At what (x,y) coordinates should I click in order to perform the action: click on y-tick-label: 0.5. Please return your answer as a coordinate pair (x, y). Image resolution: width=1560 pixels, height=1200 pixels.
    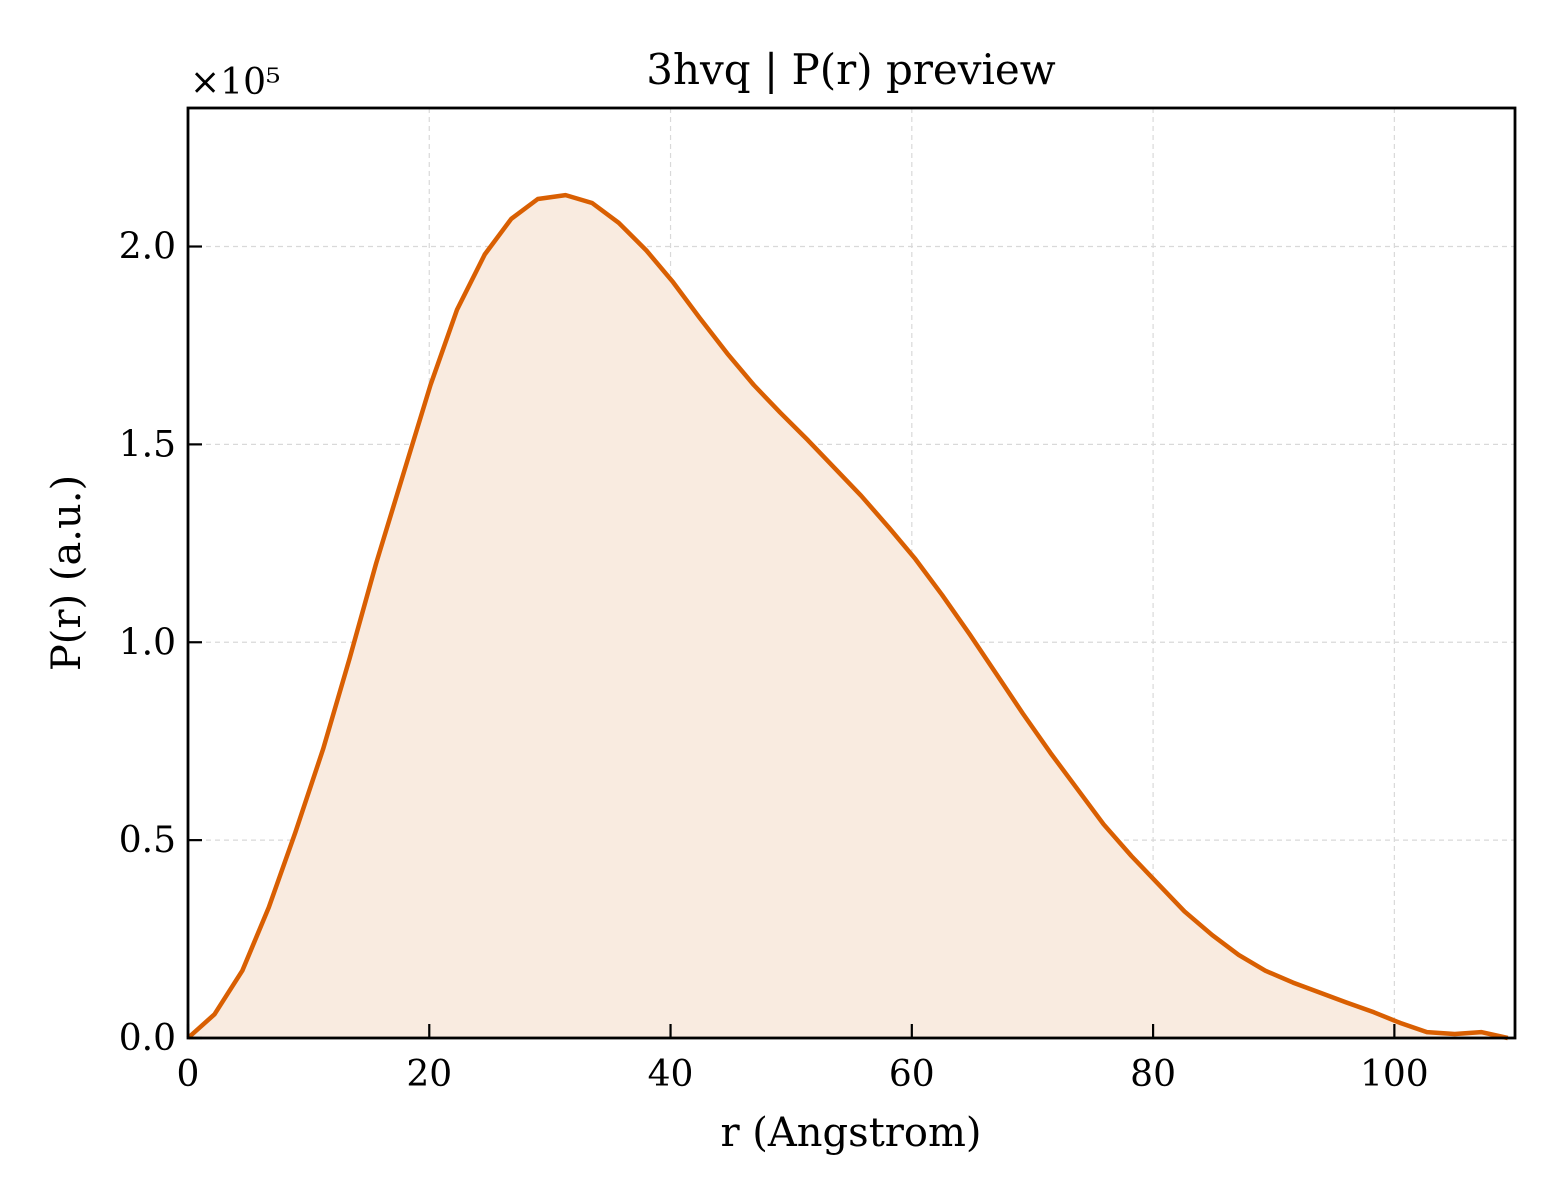
    Looking at the image, I should click on (147, 840).